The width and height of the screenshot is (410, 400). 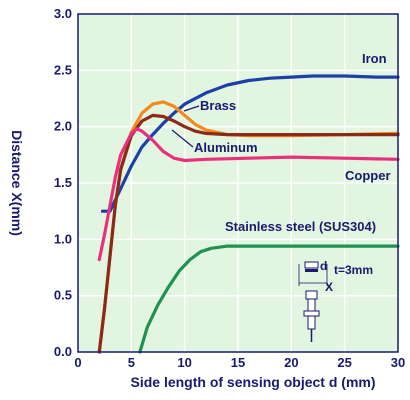 What do you see at coordinates (252, 382) in the screenshot?
I see `x-axis-title: Side length of sensing object d (mm)` at bounding box center [252, 382].